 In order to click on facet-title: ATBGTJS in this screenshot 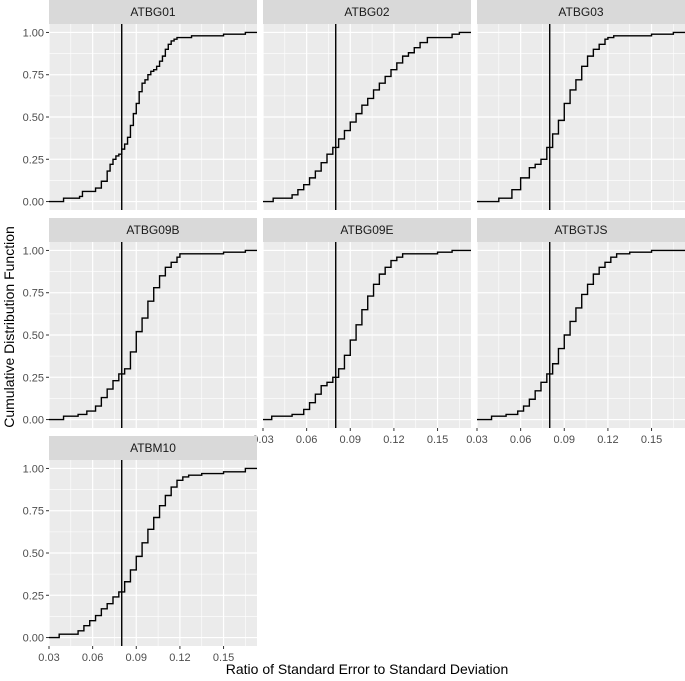, I will do `click(580, 230)`.